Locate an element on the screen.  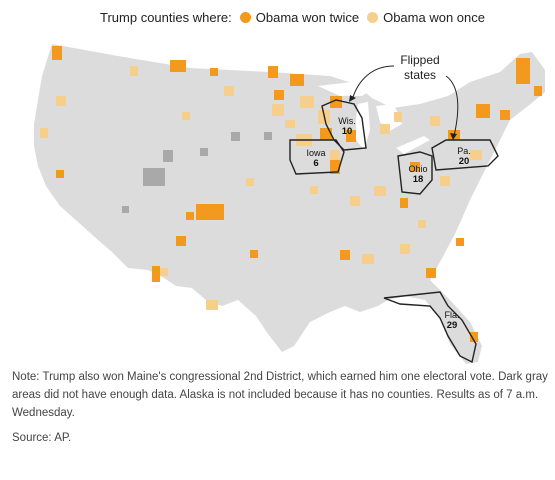
electoral-votes-pennsylvania: 20 is located at coordinates (464, 161).